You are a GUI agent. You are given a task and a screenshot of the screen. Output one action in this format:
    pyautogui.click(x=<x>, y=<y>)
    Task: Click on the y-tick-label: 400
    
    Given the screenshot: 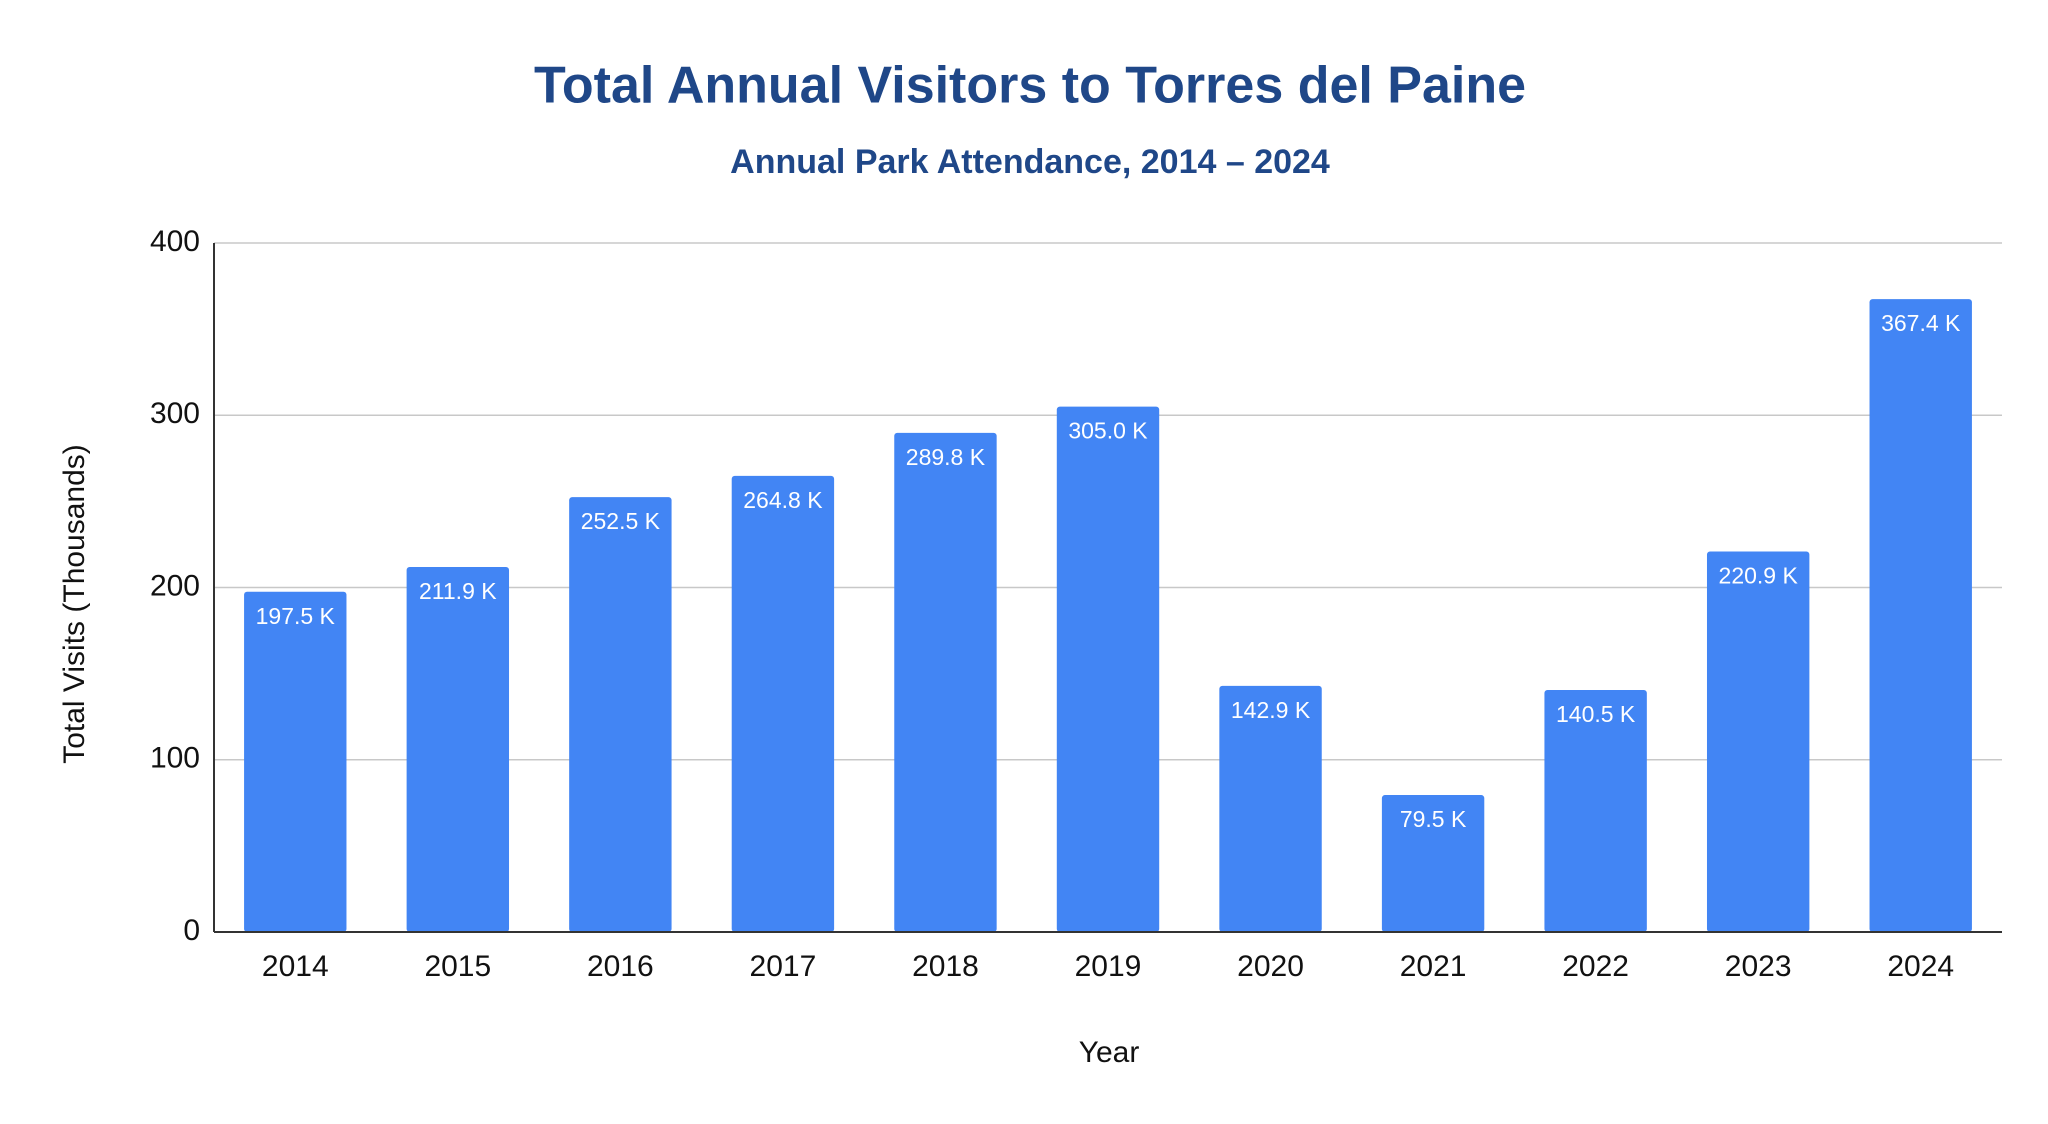 What is the action you would take?
    pyautogui.click(x=175, y=241)
    